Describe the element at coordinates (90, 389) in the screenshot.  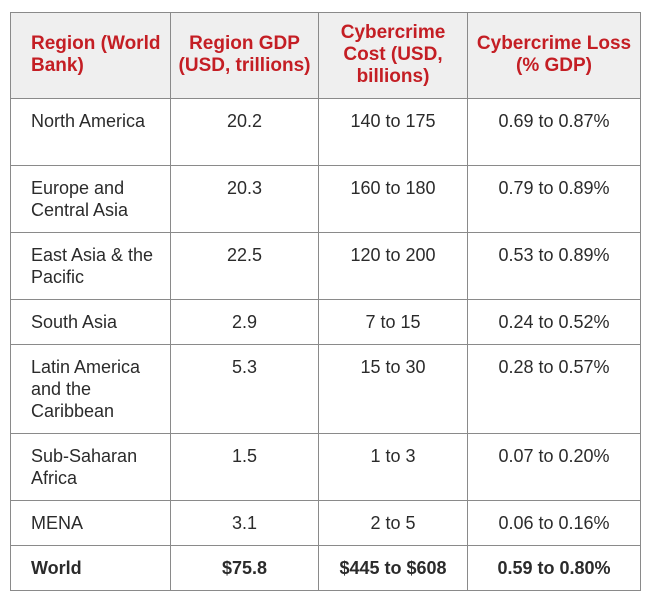
I see `region-cell: Latin America and the Caribbean` at that location.